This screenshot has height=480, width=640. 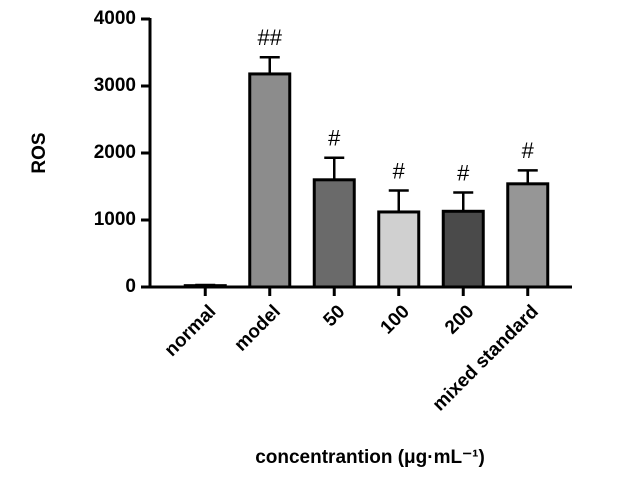 I want to click on x-tick-label: 200, so click(x=459, y=319).